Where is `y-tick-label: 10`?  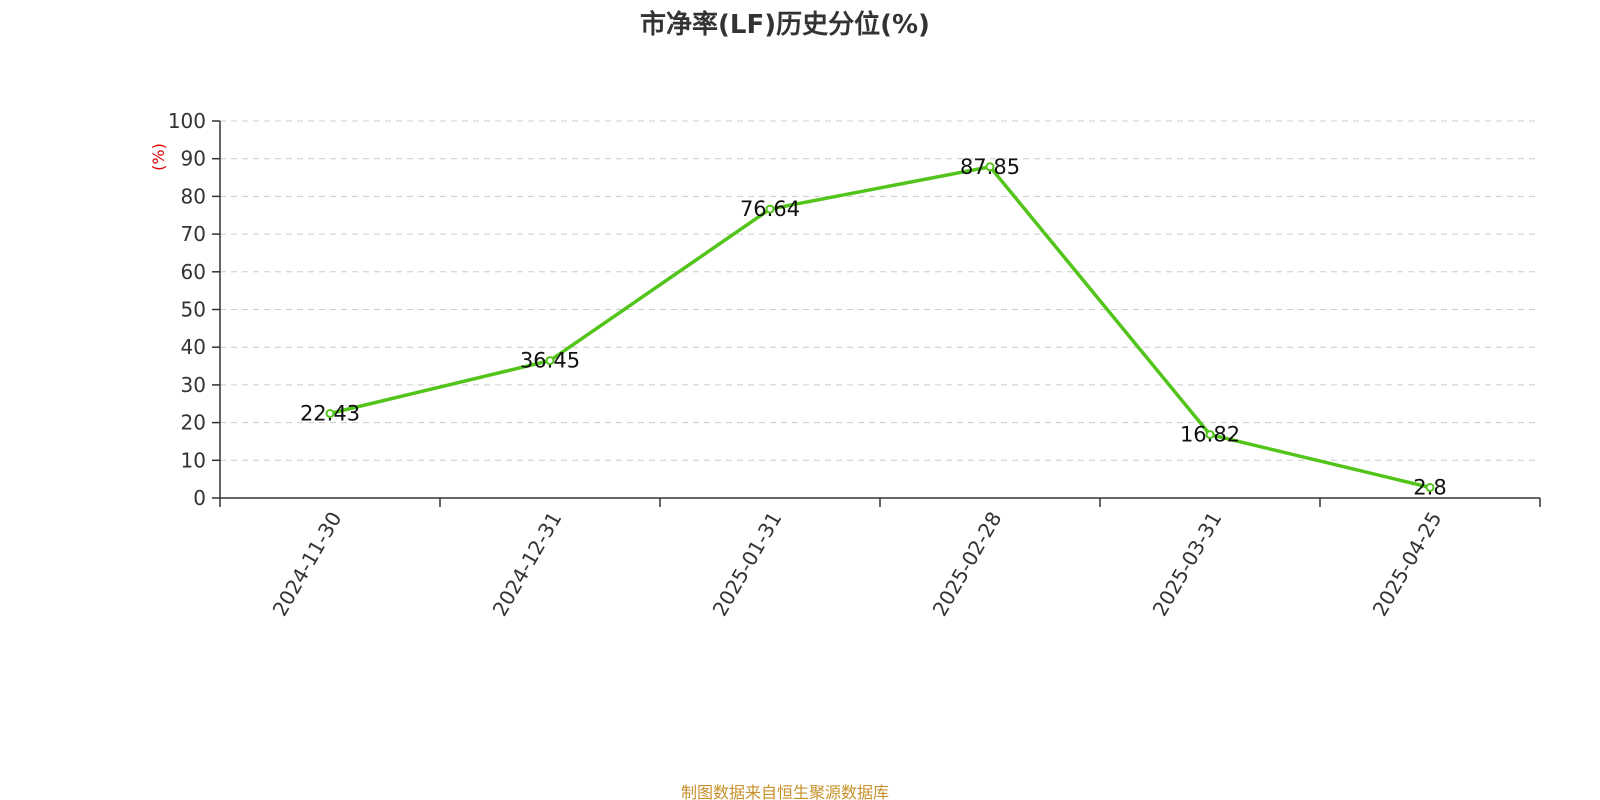 y-tick-label: 10 is located at coordinates (193, 460).